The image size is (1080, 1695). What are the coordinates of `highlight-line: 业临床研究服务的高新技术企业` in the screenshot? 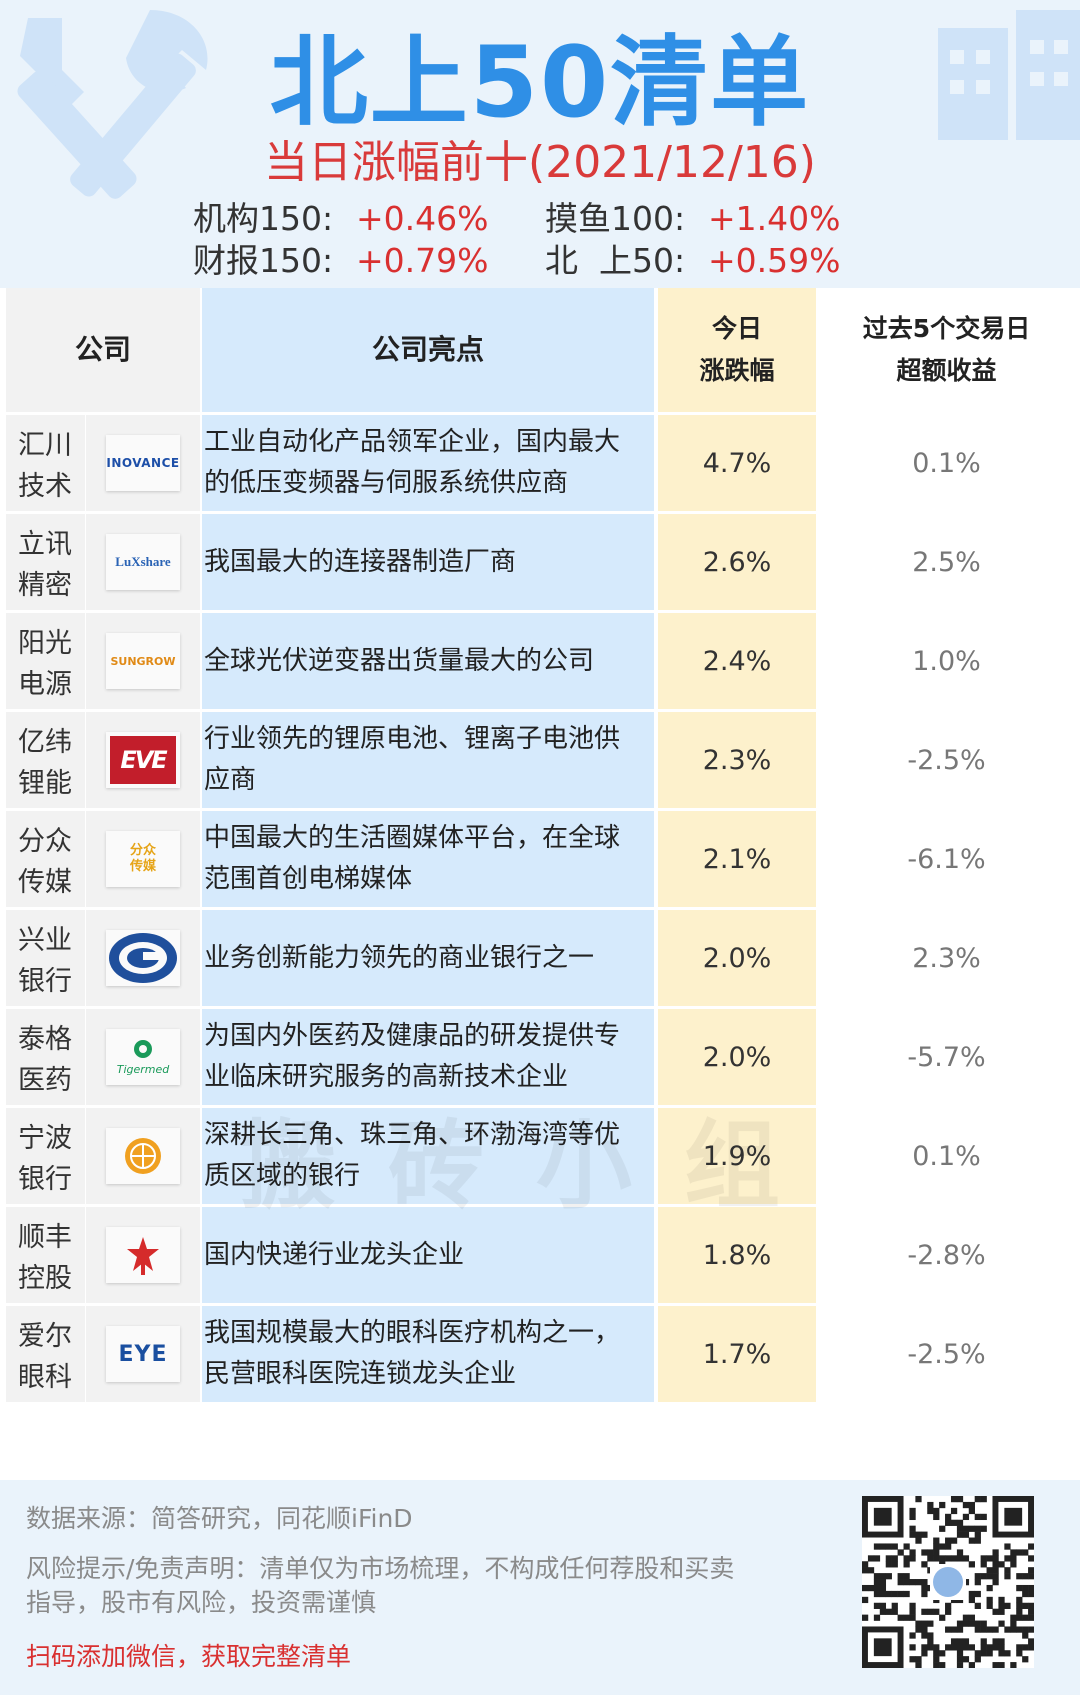 It's located at (386, 1077).